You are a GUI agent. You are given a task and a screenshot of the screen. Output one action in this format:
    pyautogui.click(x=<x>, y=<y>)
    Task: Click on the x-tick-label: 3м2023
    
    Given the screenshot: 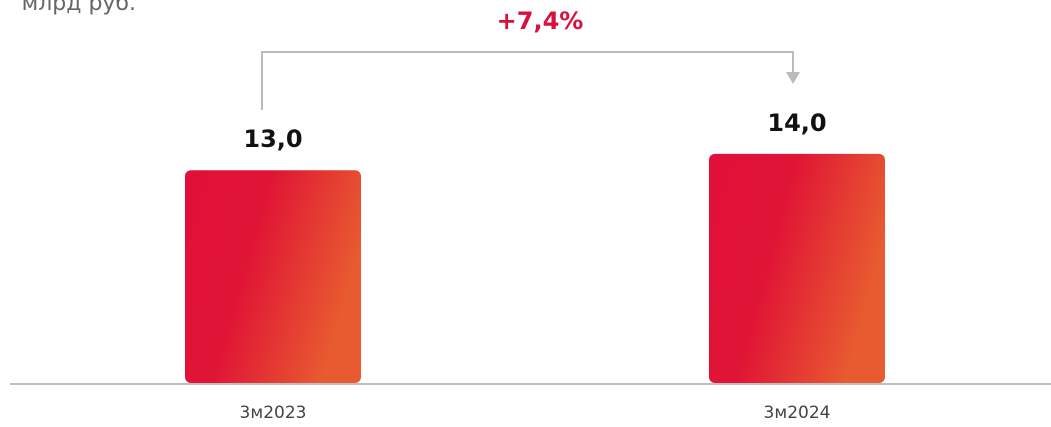 What is the action you would take?
    pyautogui.click(x=273, y=413)
    